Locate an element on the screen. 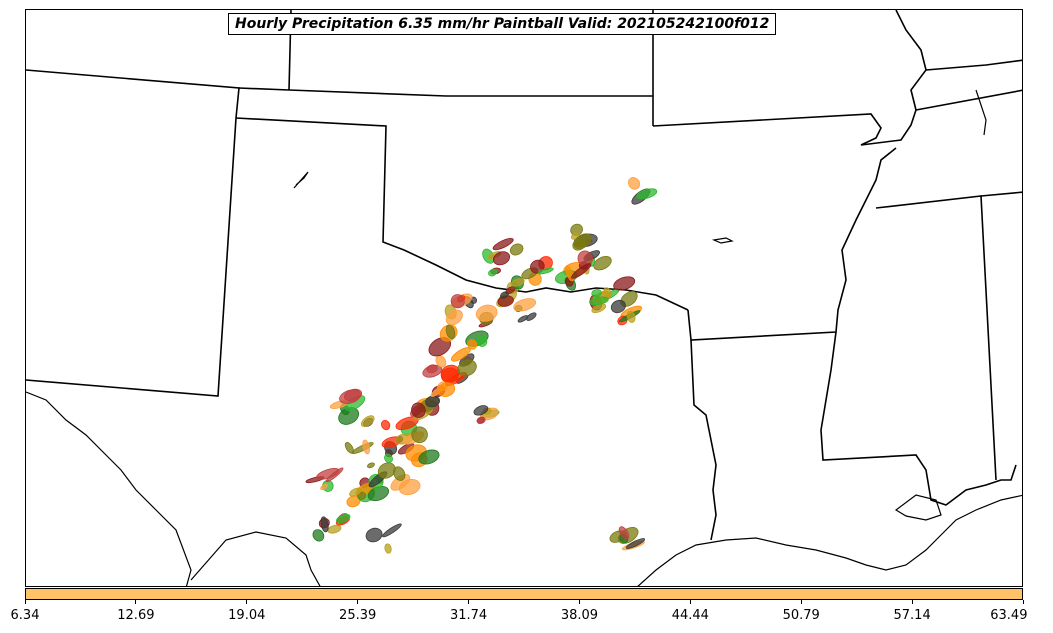  colorbar-tick-label: 44.44 is located at coordinates (690, 615).